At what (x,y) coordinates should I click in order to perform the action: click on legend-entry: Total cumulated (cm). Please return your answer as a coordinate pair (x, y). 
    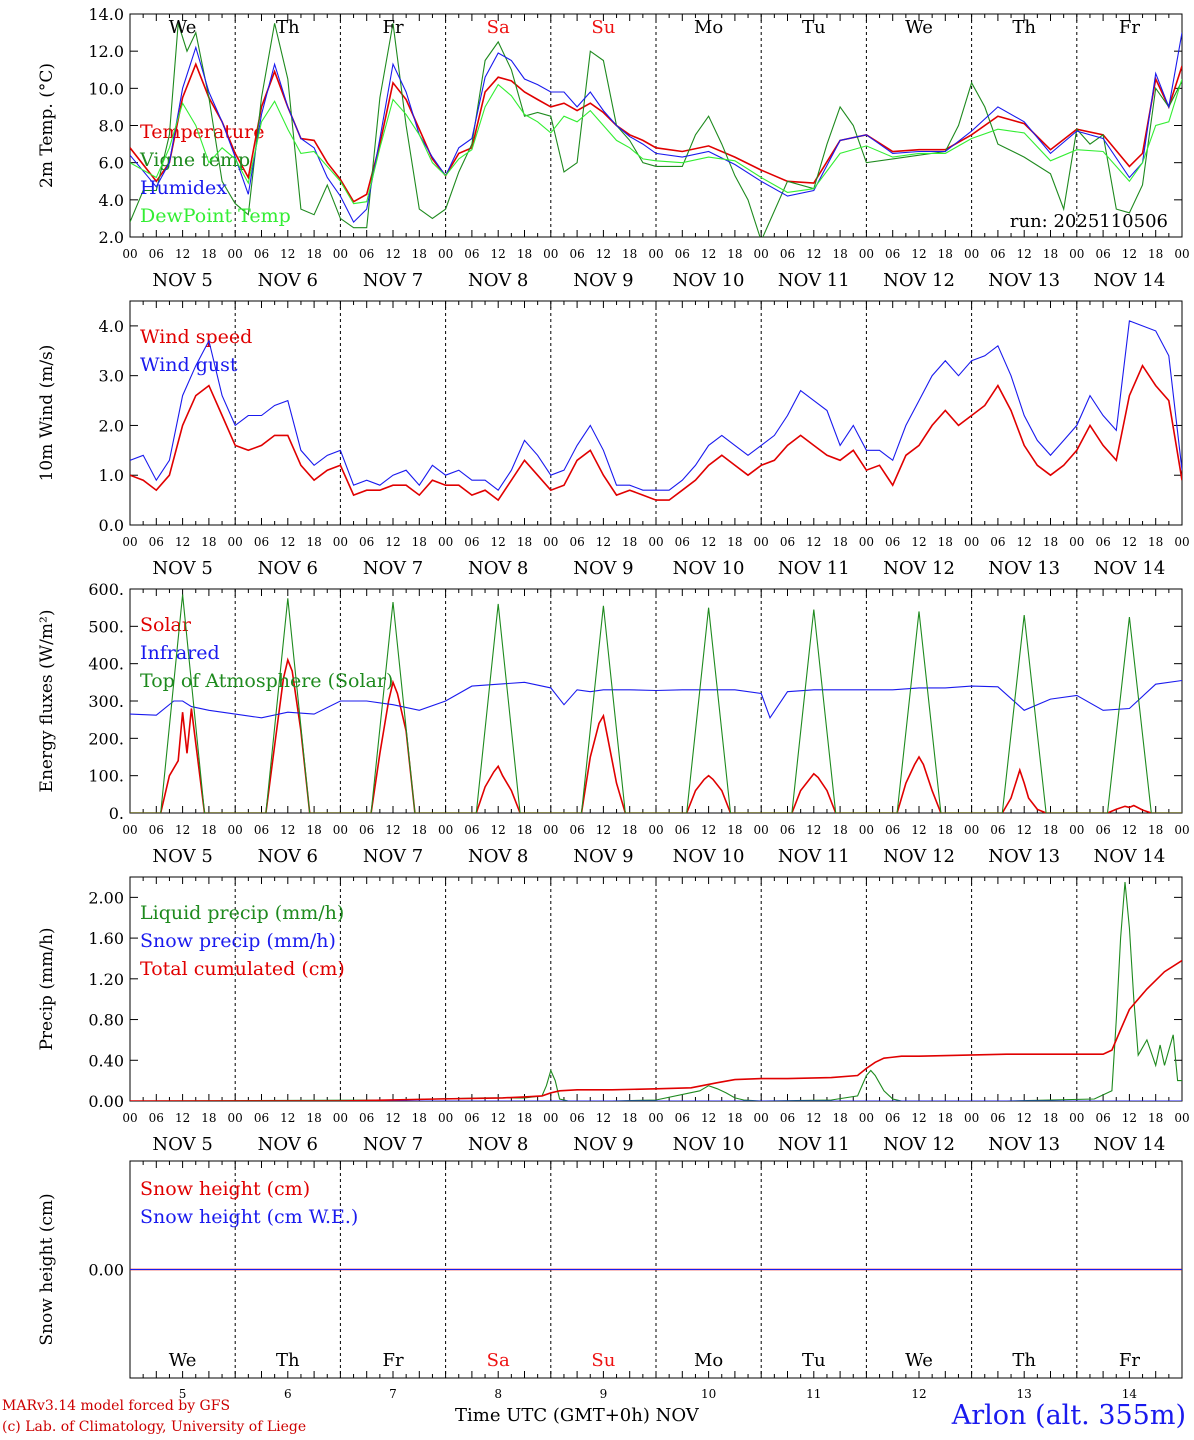
    Looking at the image, I should click on (242, 969).